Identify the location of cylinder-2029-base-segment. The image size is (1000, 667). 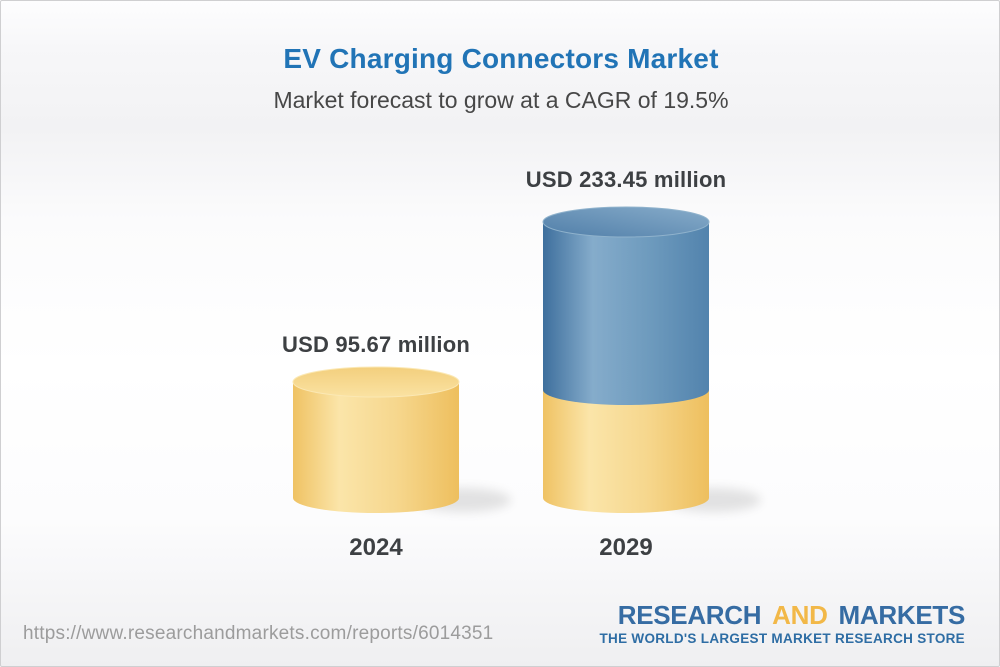
(626, 451).